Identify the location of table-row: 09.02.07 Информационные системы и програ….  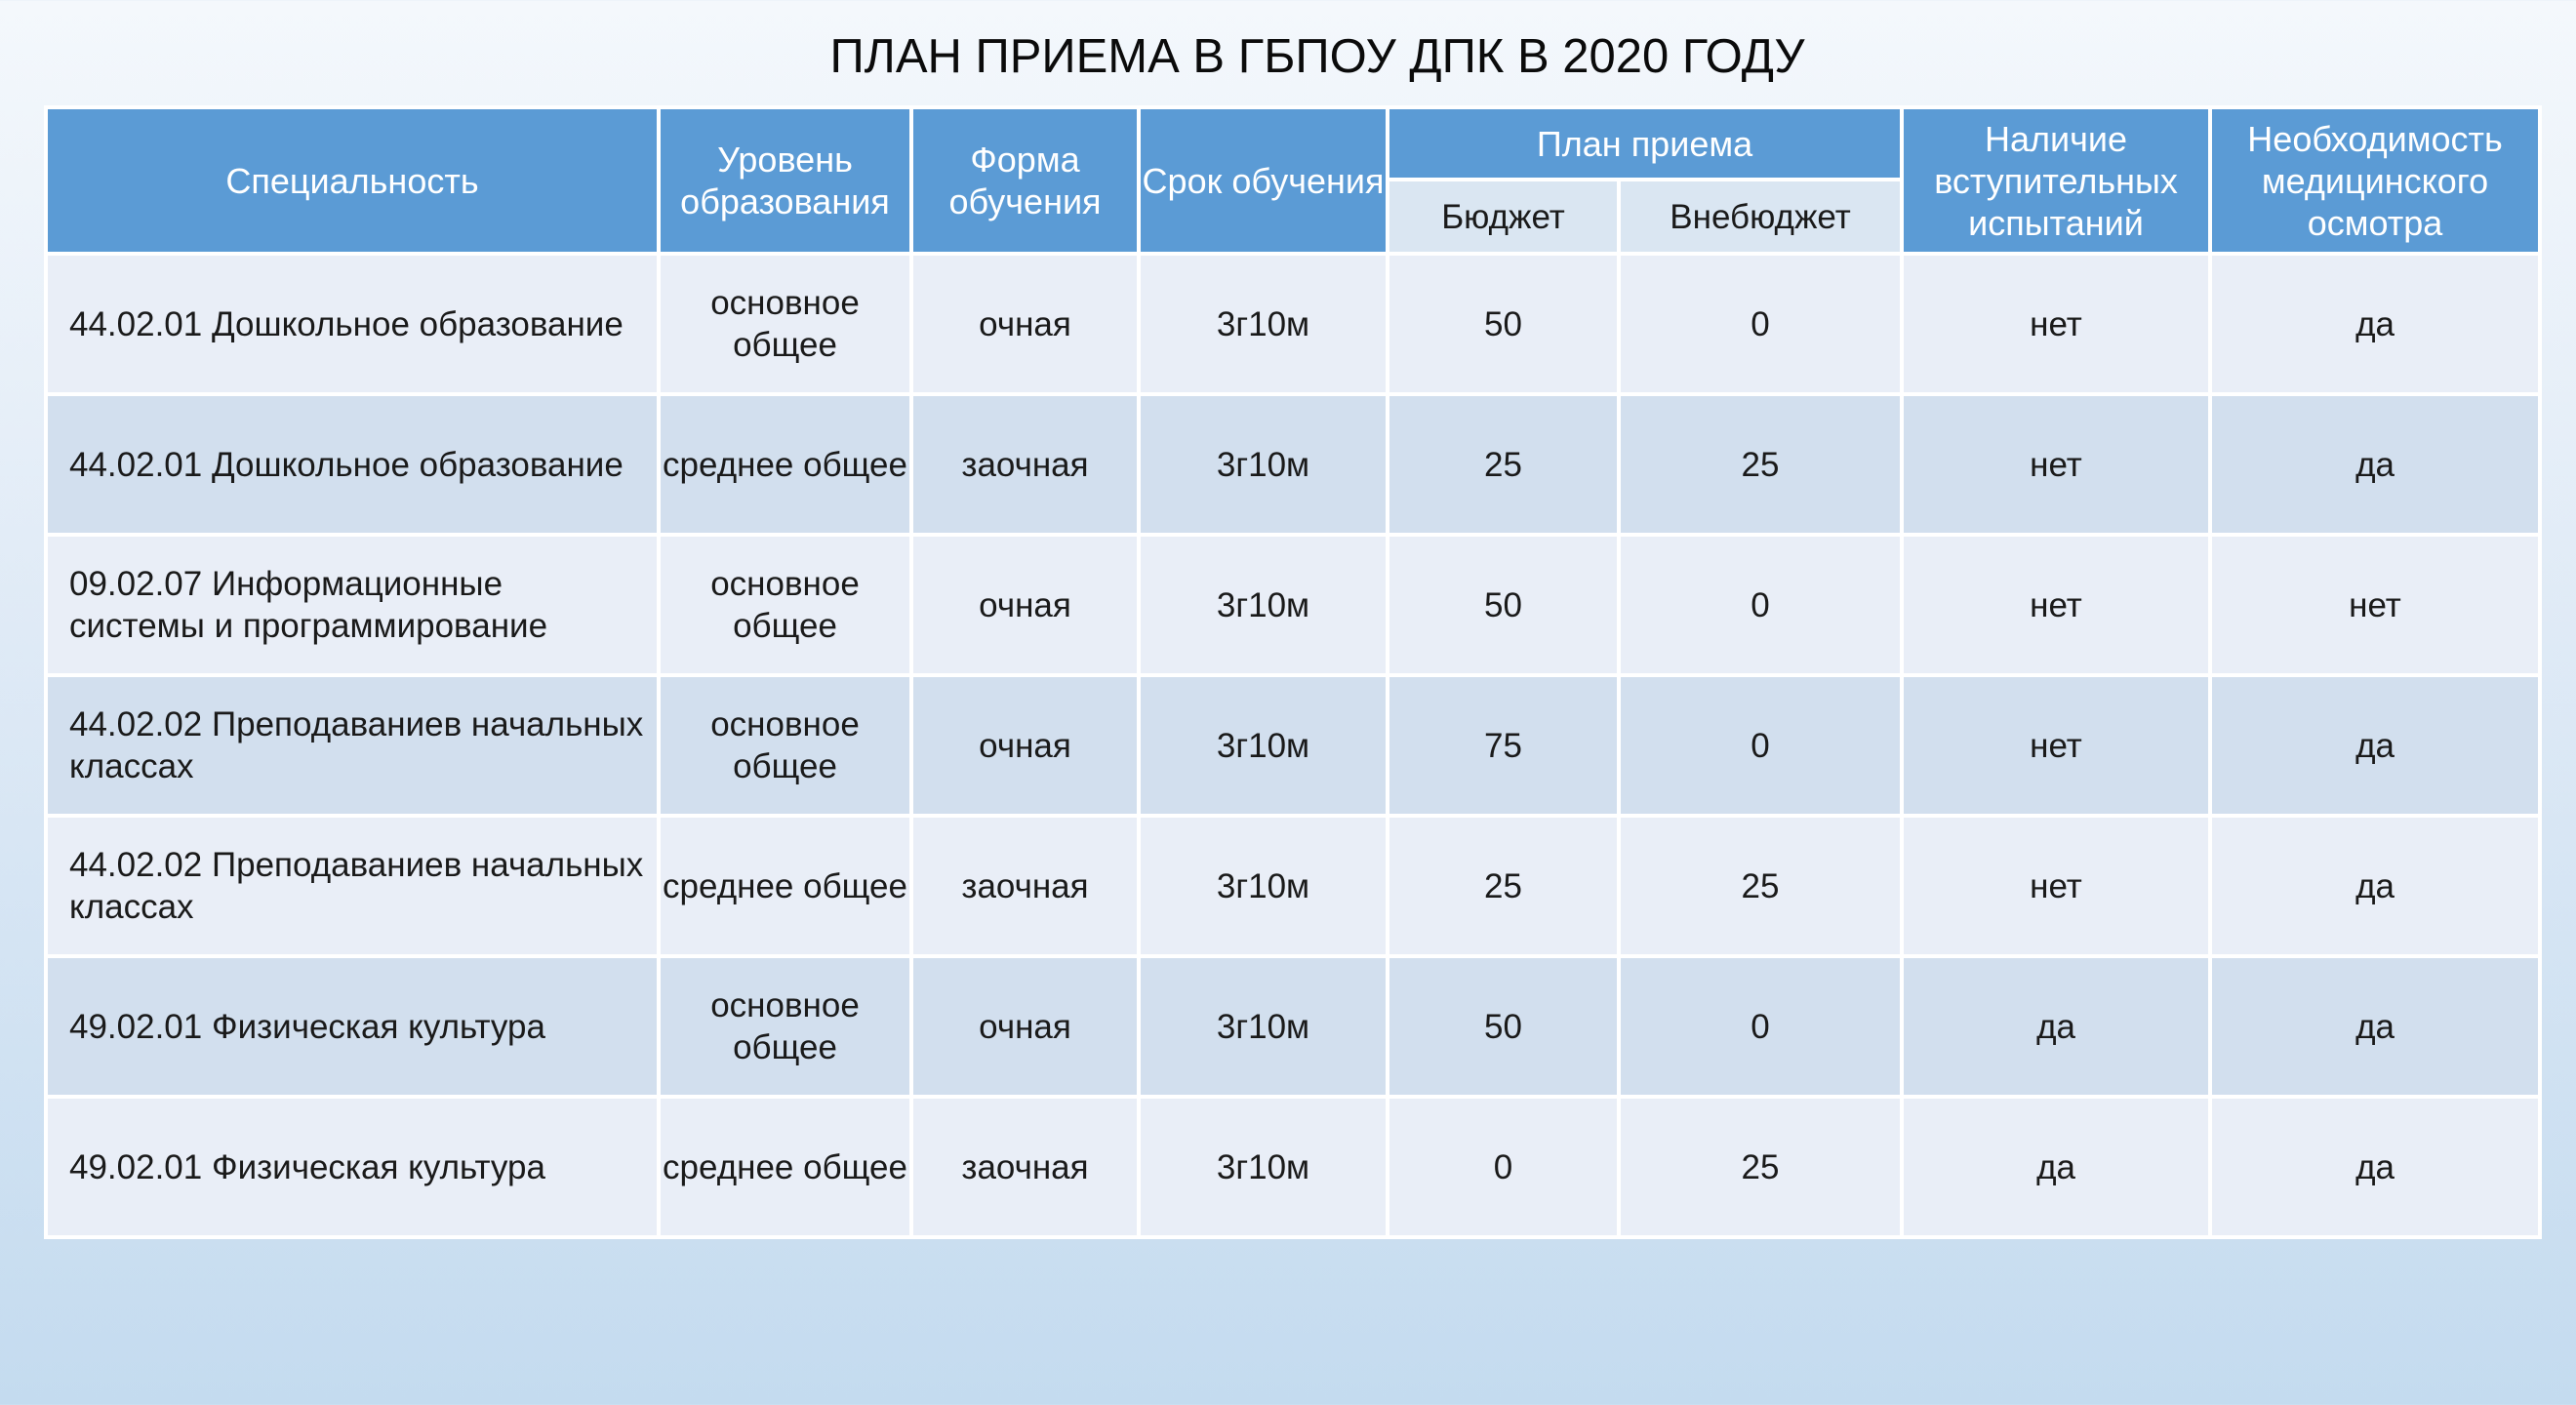
(1293, 605).